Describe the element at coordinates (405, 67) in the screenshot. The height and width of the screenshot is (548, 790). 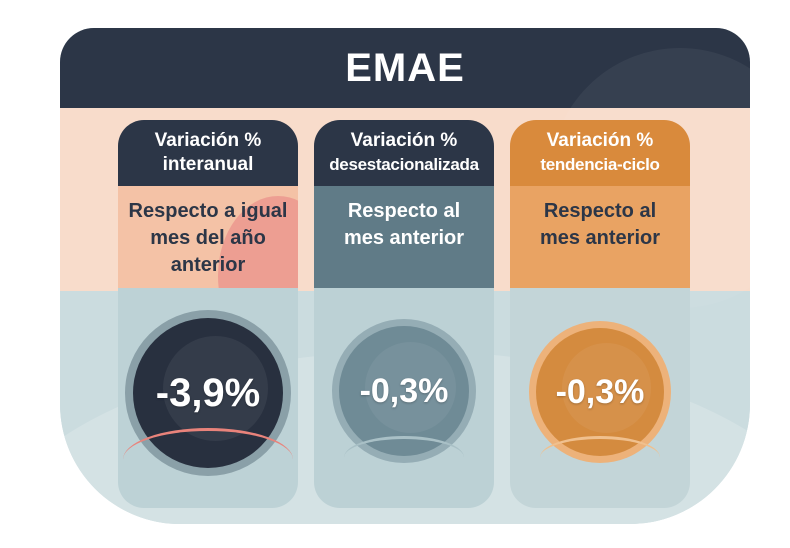
I see `page-title: EMAE` at that location.